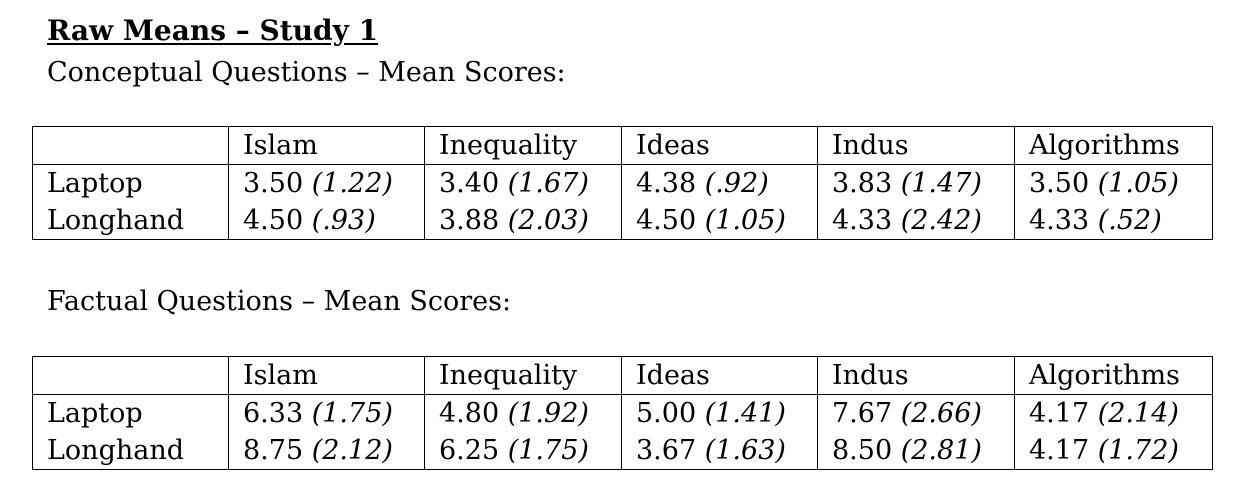 This screenshot has width=1247, height=503. What do you see at coordinates (273, 450) in the screenshot?
I see `mean-value: 8.75` at bounding box center [273, 450].